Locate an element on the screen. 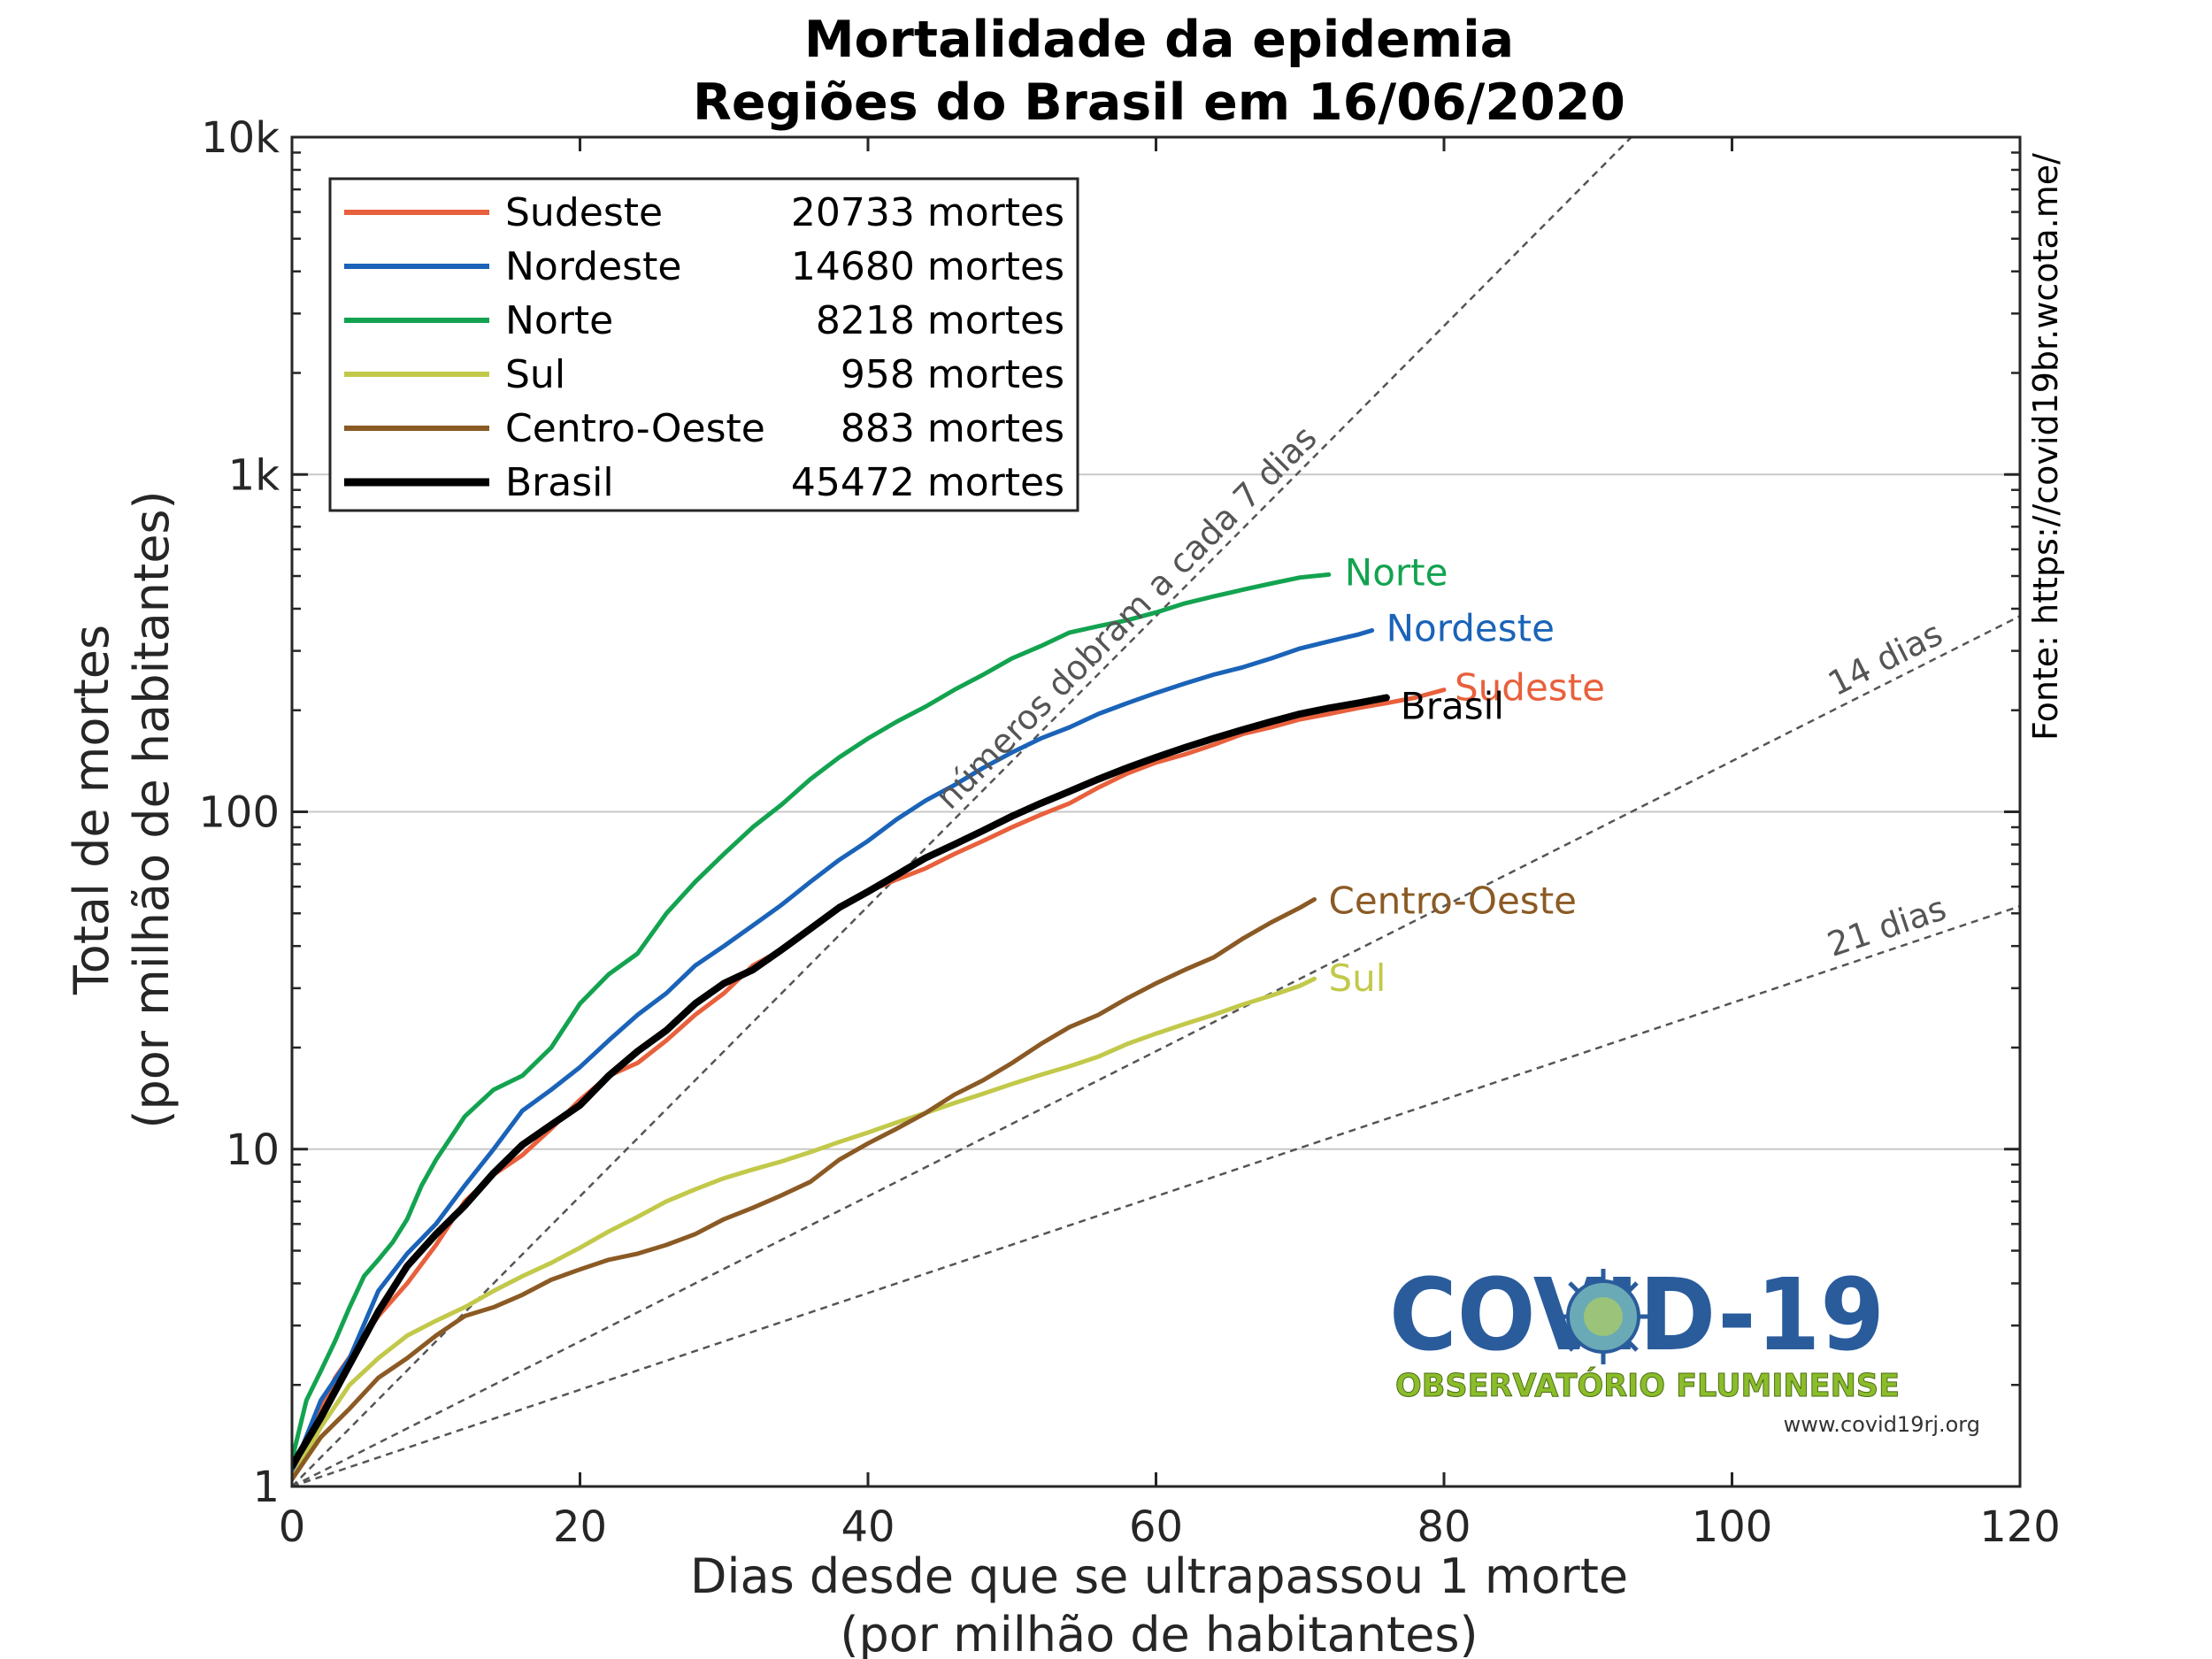 The width and height of the screenshot is (2212, 1659). legend-deaths-brasil: 45472 mortes is located at coordinates (927, 483).